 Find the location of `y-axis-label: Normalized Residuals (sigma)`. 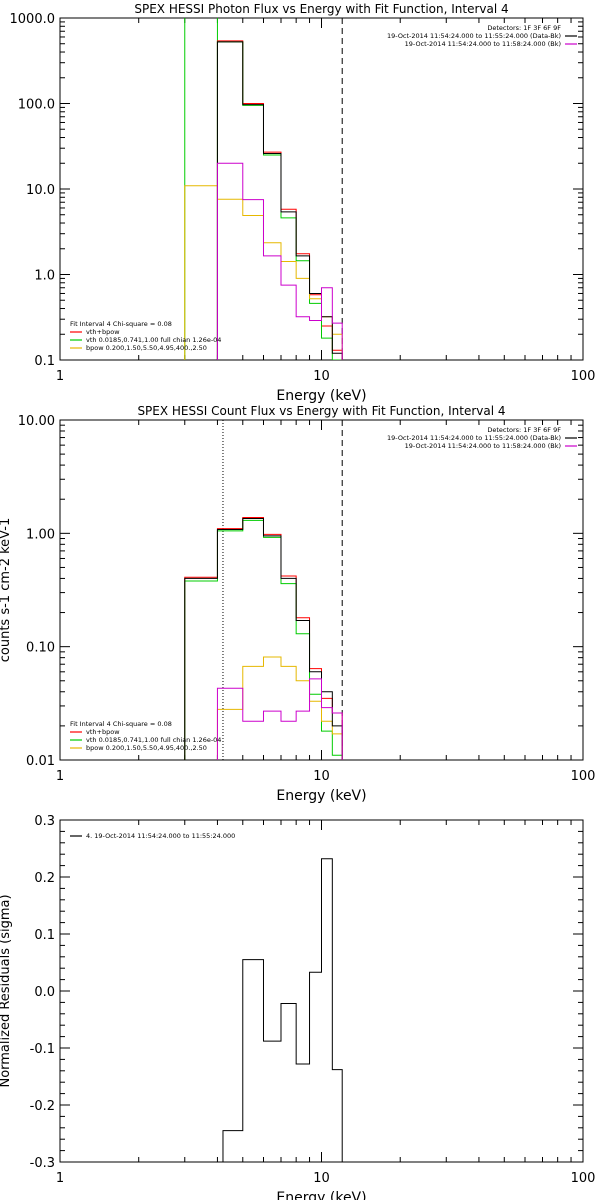

y-axis-label: Normalized Residuals (sigma) is located at coordinates (6, 990).